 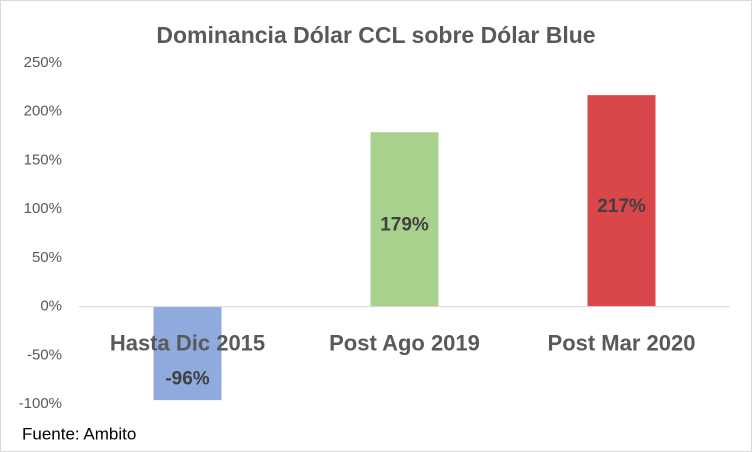 I want to click on y-tick-label: 100%, so click(x=43, y=208).